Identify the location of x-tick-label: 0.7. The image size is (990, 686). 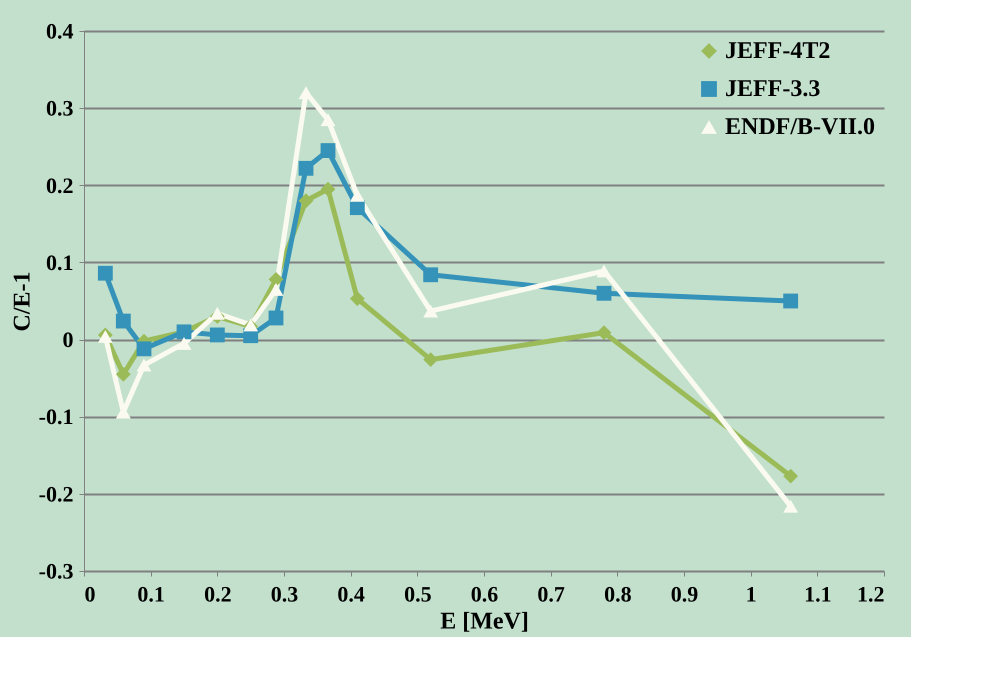
(551, 594).